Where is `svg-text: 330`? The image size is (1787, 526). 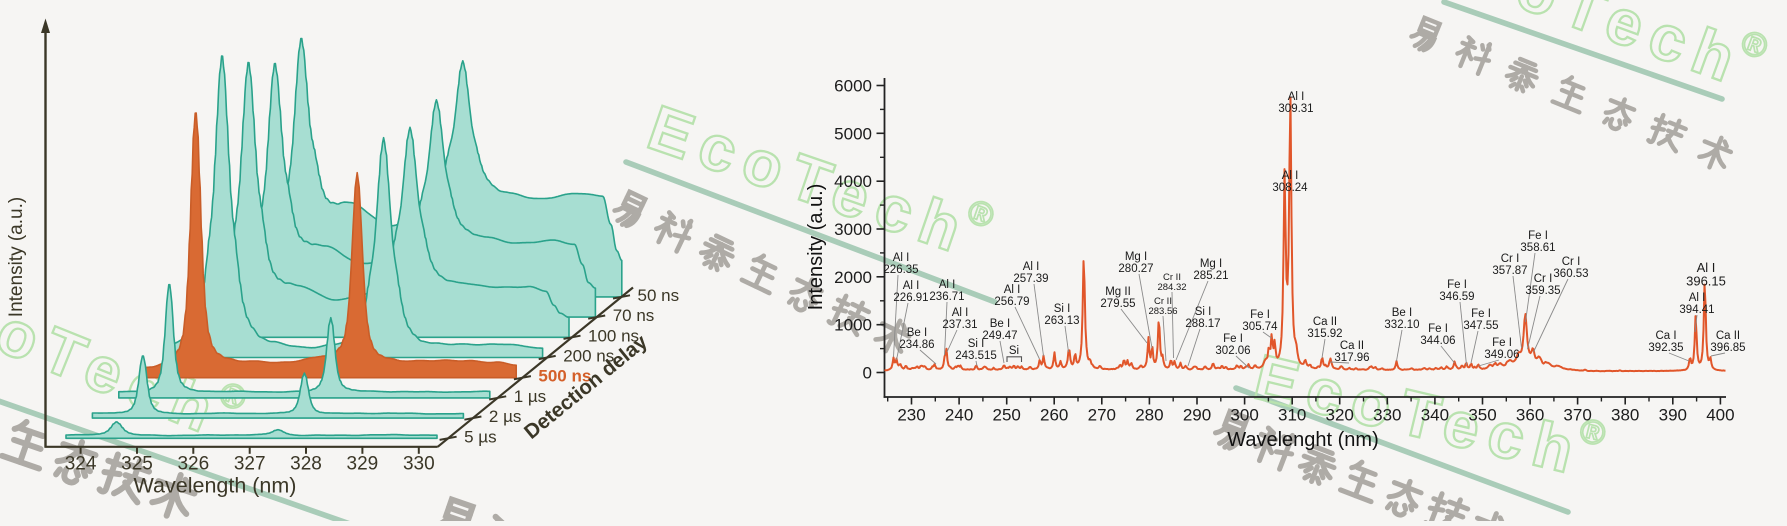 svg-text: 330 is located at coordinates (1387, 415).